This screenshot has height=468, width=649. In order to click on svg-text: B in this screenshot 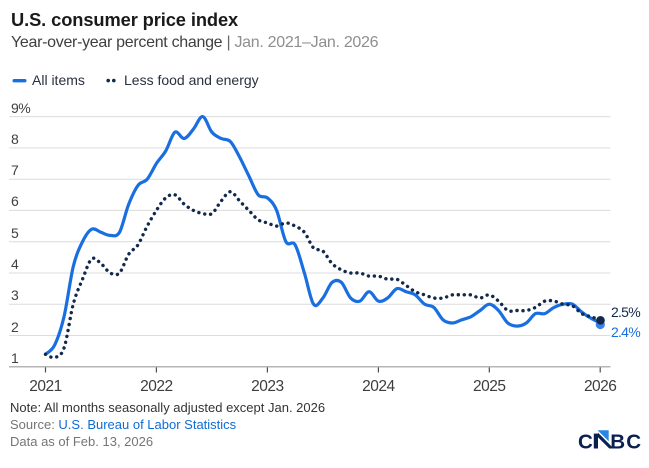, I will do `click(617, 442)`.